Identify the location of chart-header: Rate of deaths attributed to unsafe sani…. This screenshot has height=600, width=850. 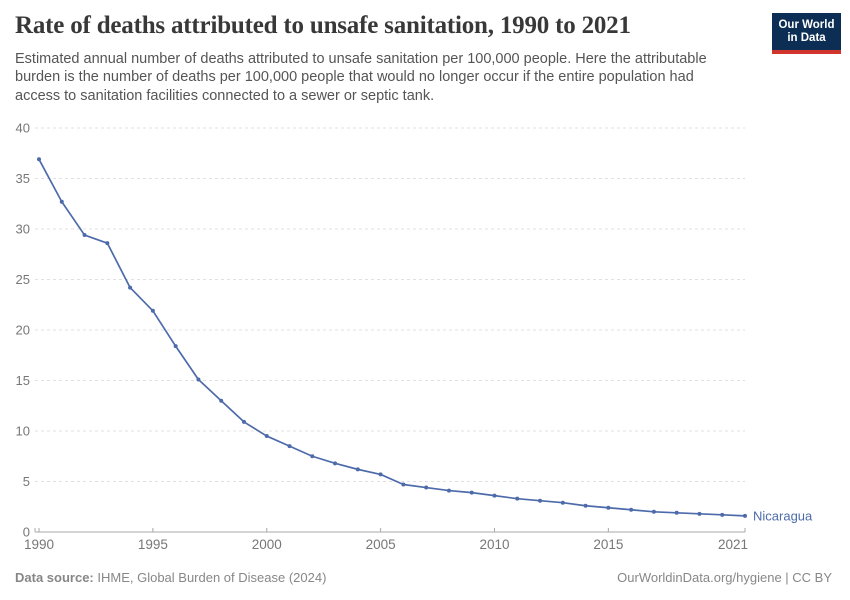
(385, 58).